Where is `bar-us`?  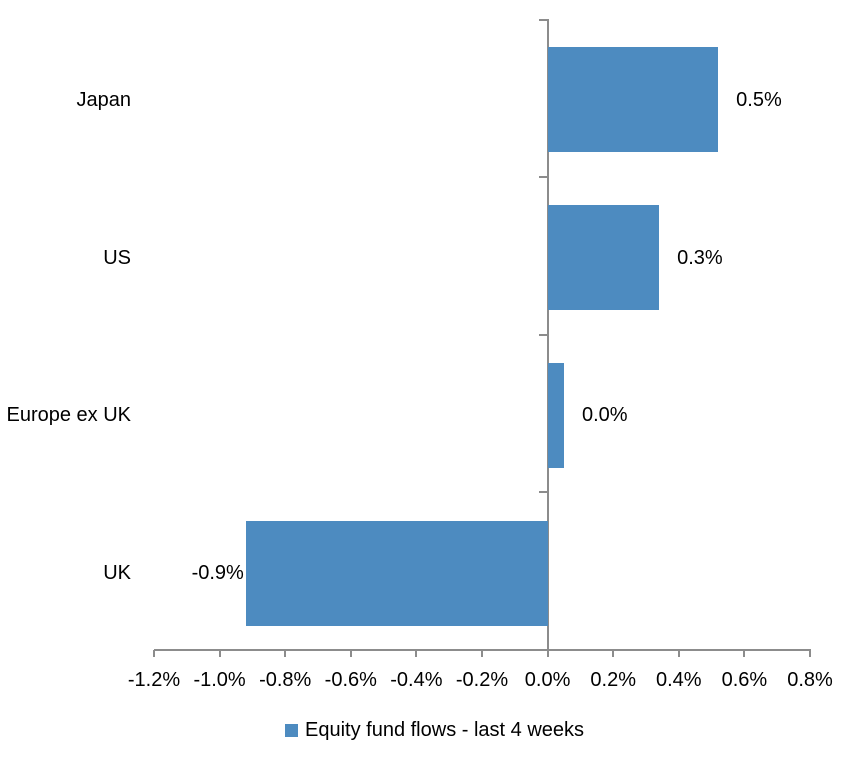 bar-us is located at coordinates (603, 258).